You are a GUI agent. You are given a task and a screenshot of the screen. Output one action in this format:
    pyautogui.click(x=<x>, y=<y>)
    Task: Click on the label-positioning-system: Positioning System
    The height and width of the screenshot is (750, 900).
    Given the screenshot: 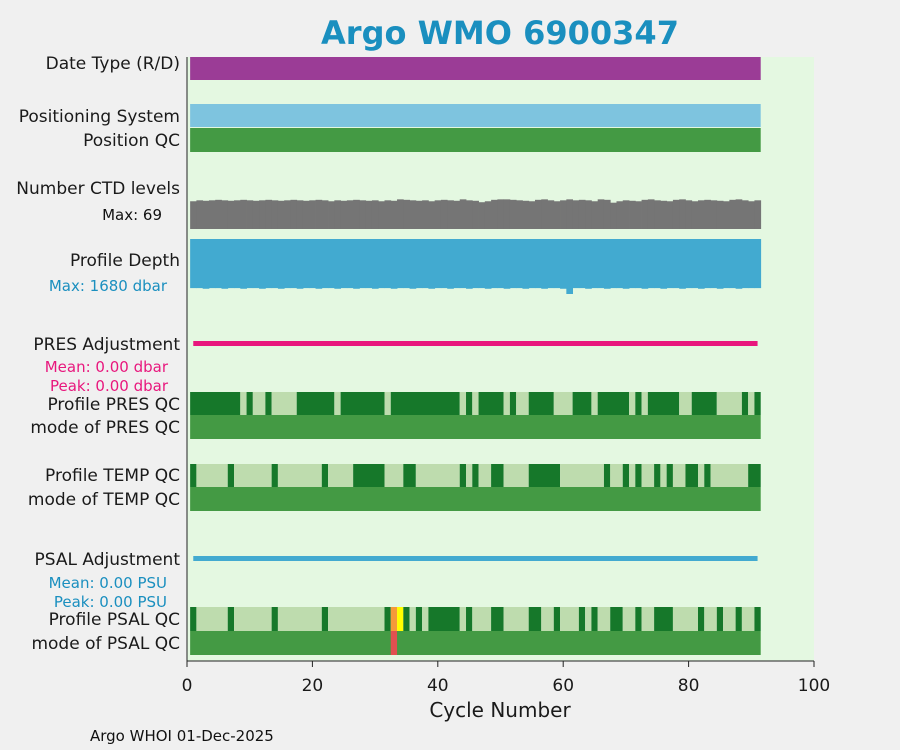 What is the action you would take?
    pyautogui.click(x=99, y=117)
    